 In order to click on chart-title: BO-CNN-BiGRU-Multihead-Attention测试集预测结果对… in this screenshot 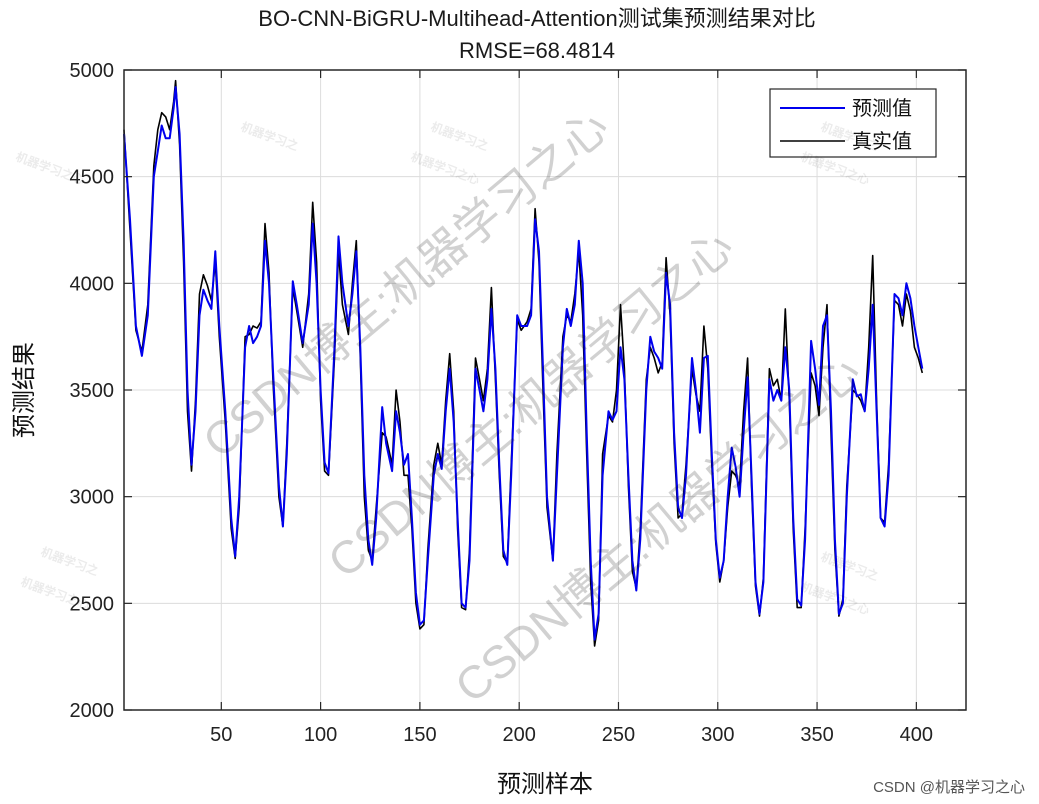, I will do `click(536, 18)`.